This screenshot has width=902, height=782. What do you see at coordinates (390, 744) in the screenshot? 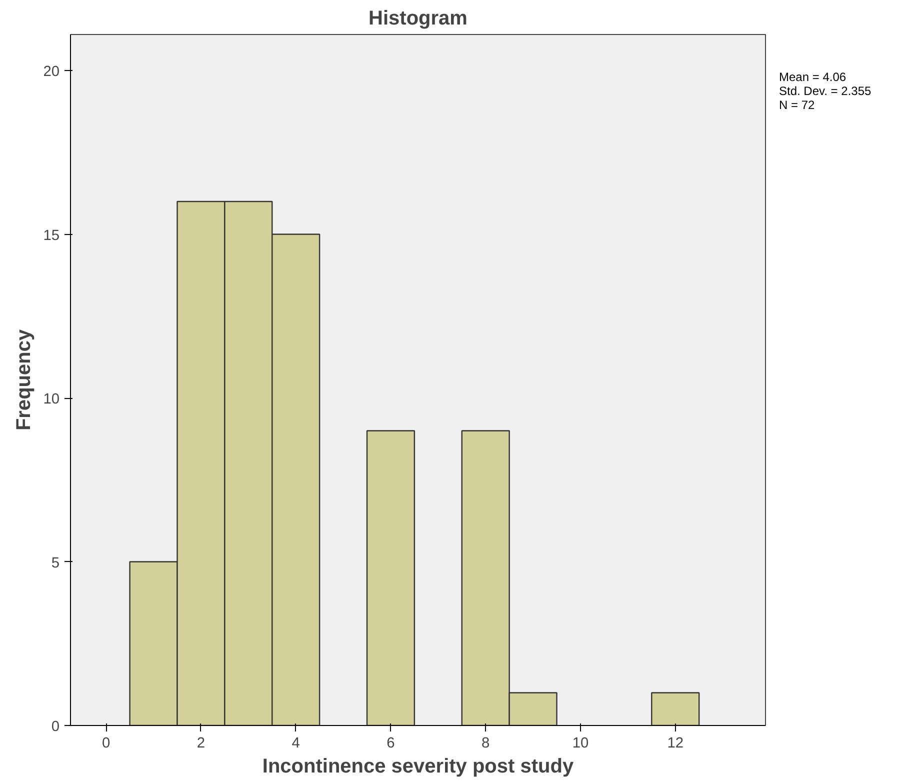
I see `x-tick-label: 6` at bounding box center [390, 744].